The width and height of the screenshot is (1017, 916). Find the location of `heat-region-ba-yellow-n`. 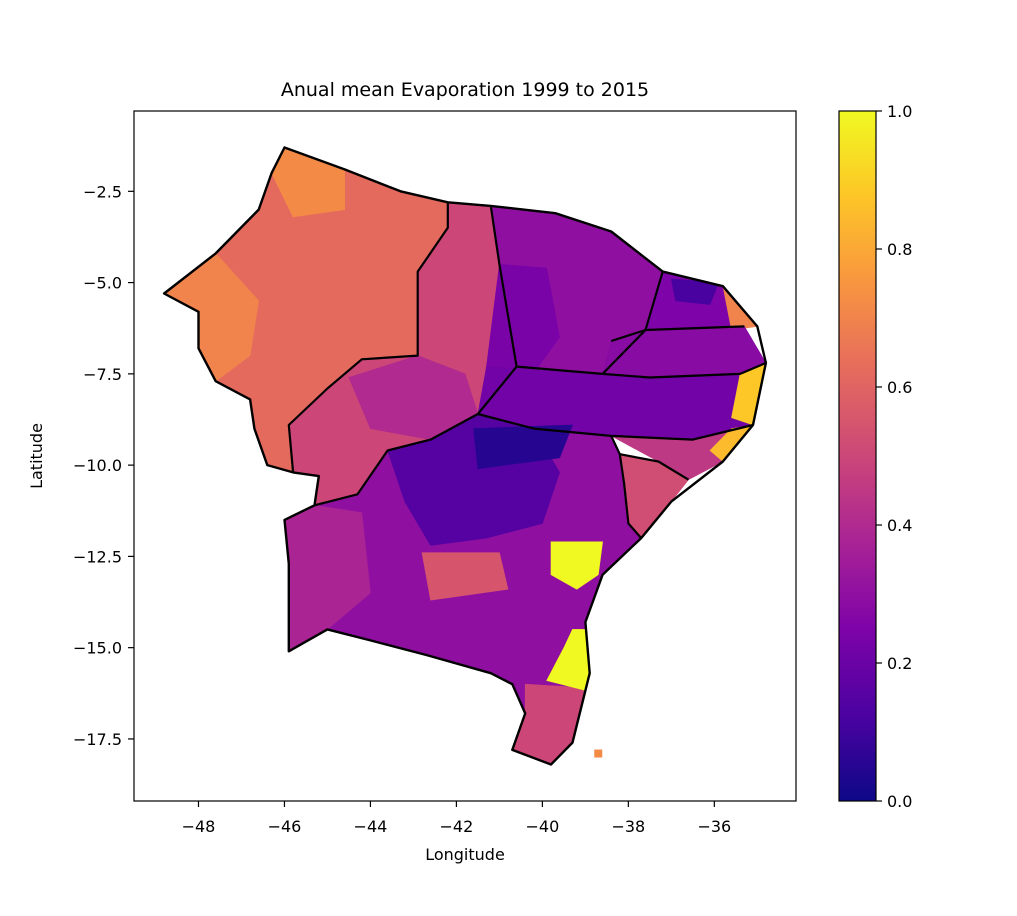

heat-region-ba-yellow-n is located at coordinates (576, 565).